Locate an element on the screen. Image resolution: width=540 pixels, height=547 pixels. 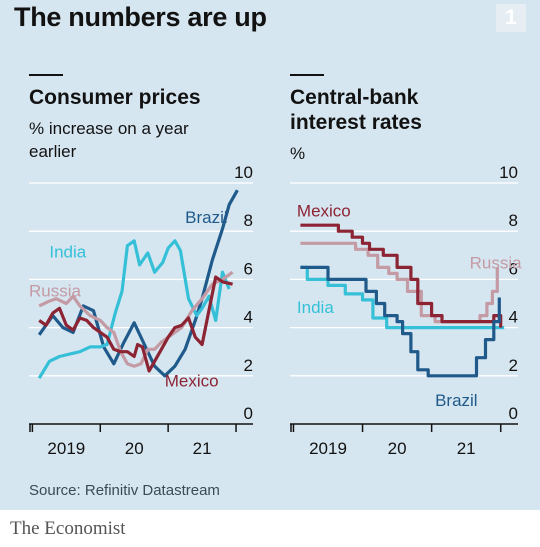
right-panel-subtitle: % is located at coordinates (298, 153).